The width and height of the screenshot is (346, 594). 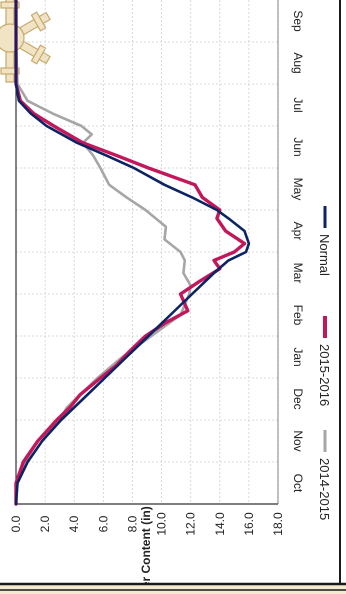 What do you see at coordinates (249, 524) in the screenshot?
I see `y-tick-label: 16.0` at bounding box center [249, 524].